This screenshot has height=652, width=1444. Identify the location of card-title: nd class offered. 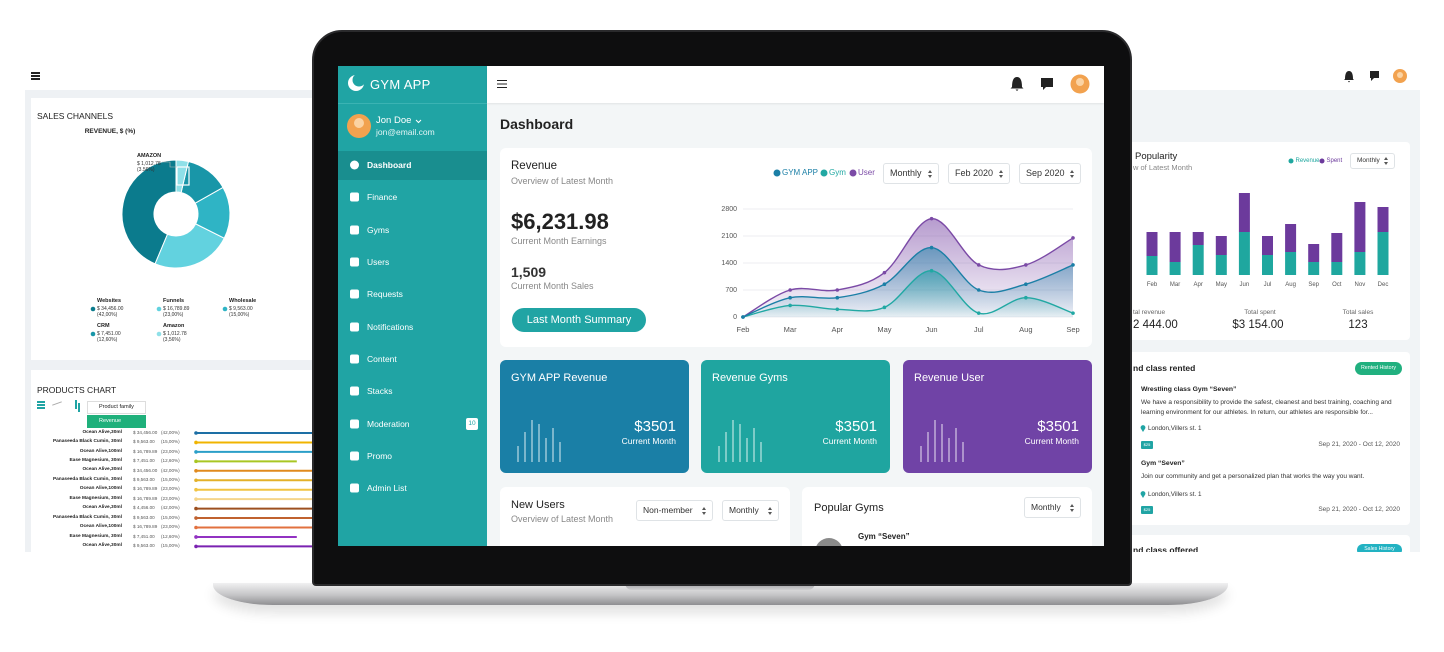
(1166, 548).